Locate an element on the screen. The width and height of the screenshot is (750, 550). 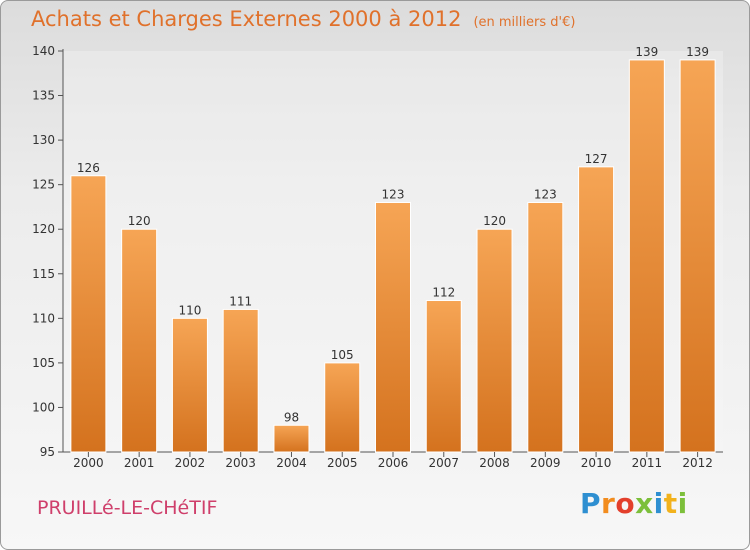
y-tick-label: 115 is located at coordinates (43, 274).